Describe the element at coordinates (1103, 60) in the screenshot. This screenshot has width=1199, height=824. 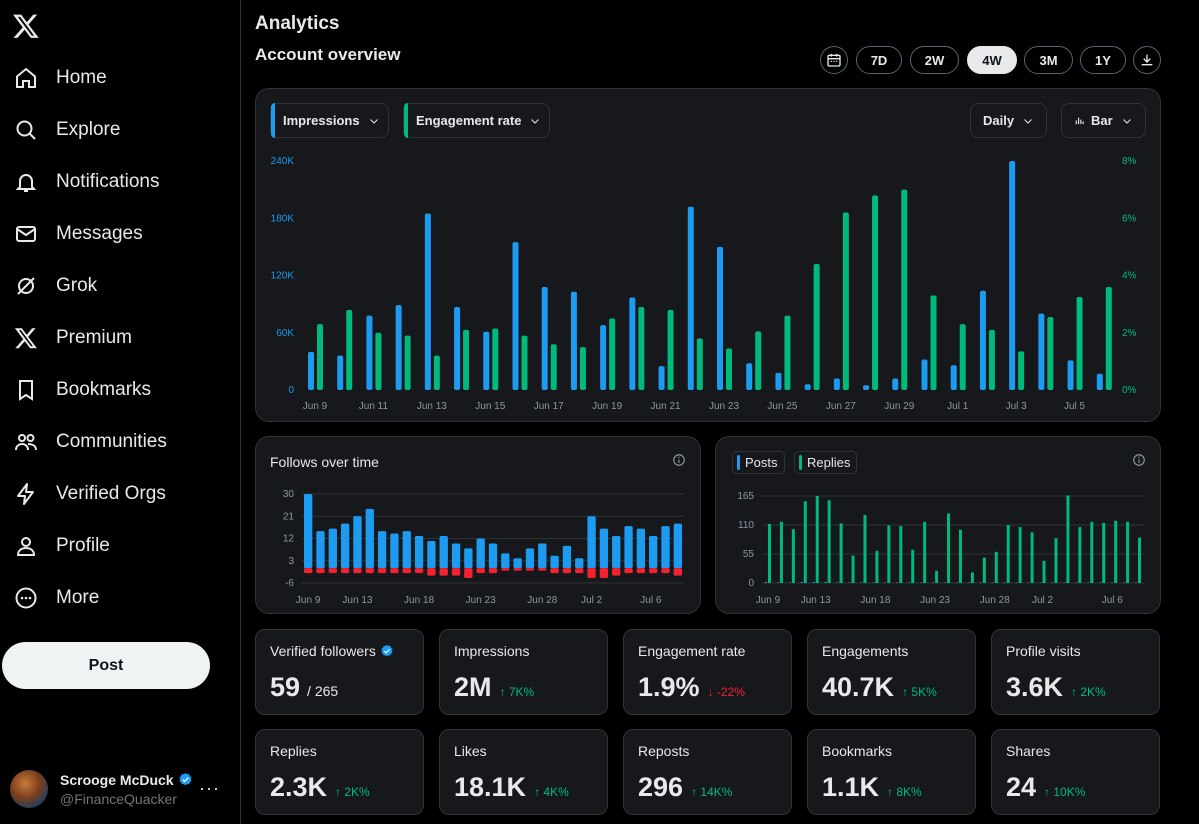
I see `range-1y-button: 1Y` at that location.